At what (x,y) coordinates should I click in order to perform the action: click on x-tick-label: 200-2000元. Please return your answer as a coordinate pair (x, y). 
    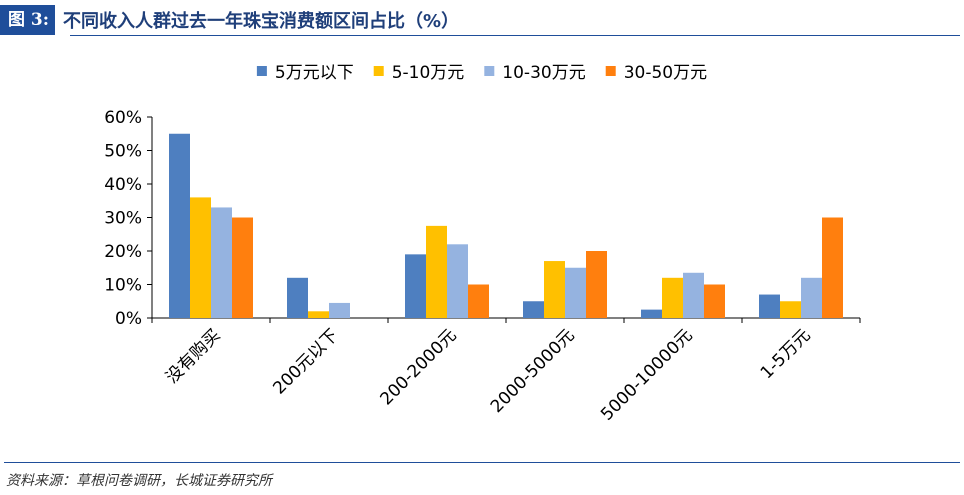
    Looking at the image, I should click on (418, 367).